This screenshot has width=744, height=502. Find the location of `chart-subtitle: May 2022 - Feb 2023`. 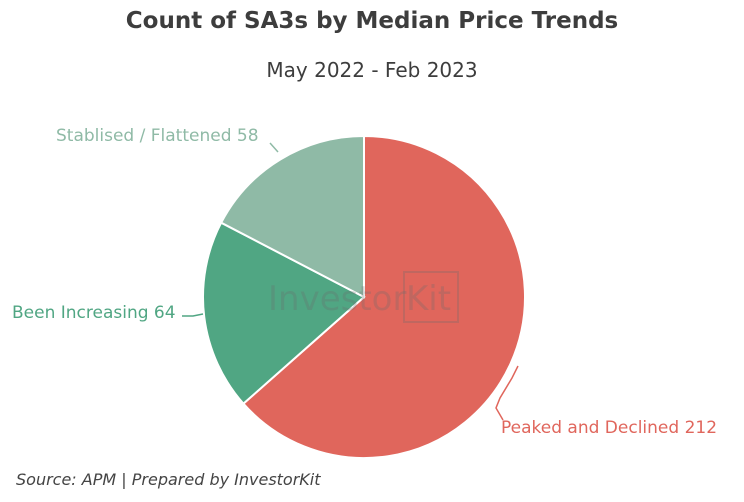

chart-subtitle: May 2022 - Feb 2023 is located at coordinates (372, 70).